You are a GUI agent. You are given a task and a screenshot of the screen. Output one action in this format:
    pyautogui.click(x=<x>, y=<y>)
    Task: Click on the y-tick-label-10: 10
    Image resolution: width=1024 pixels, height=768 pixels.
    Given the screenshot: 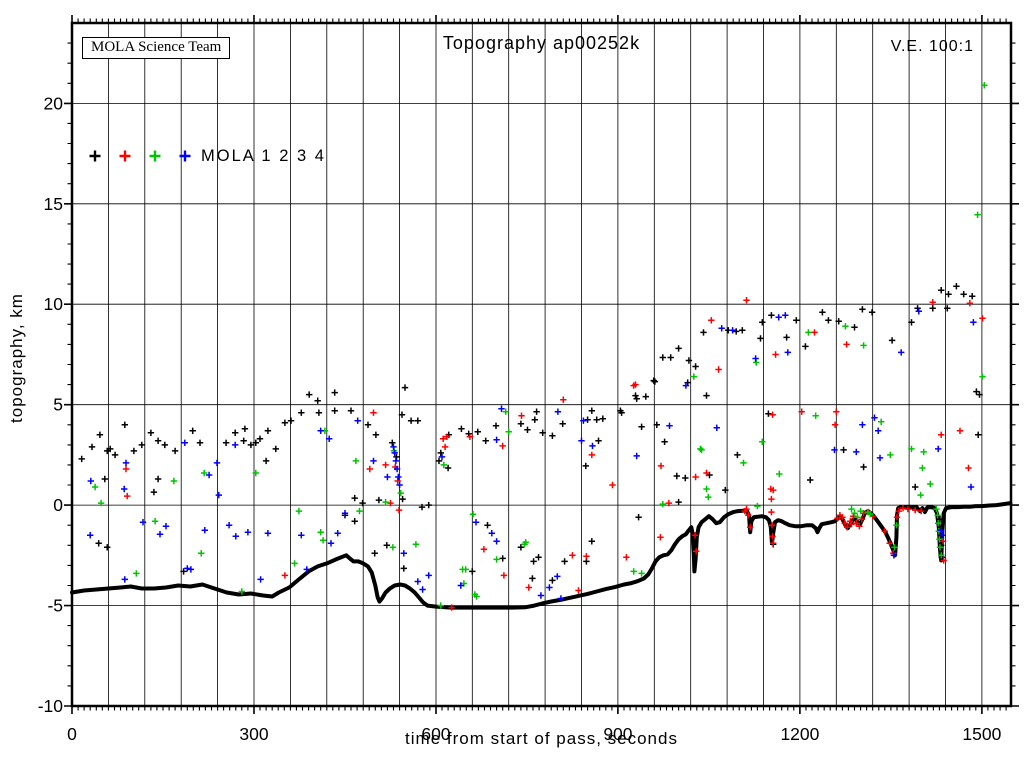 What is the action you would take?
    pyautogui.click(x=54, y=304)
    